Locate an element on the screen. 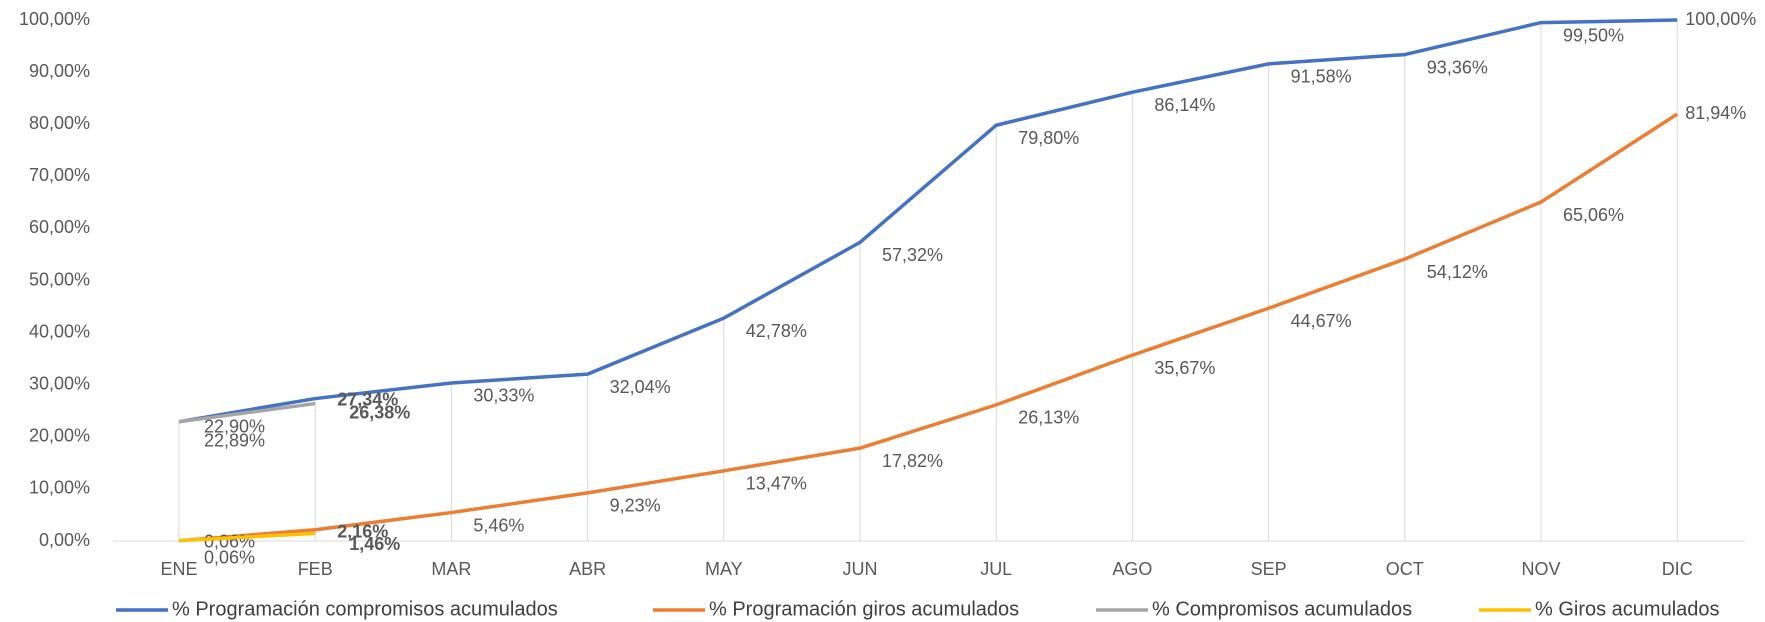 The image size is (1765, 622). x-tick-label: OCT is located at coordinates (1405, 569).